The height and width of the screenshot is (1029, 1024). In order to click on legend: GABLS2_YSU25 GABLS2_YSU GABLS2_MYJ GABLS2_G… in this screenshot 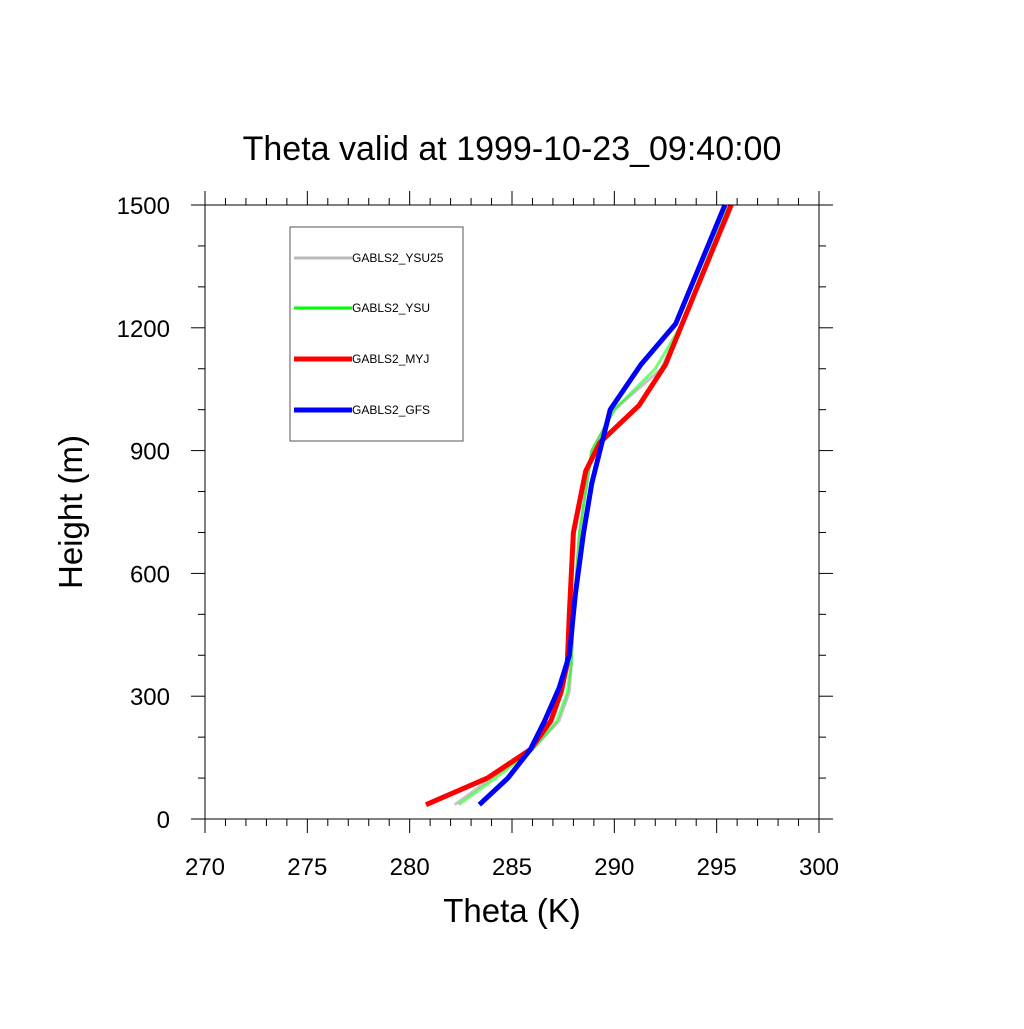, I will do `click(376, 334)`.